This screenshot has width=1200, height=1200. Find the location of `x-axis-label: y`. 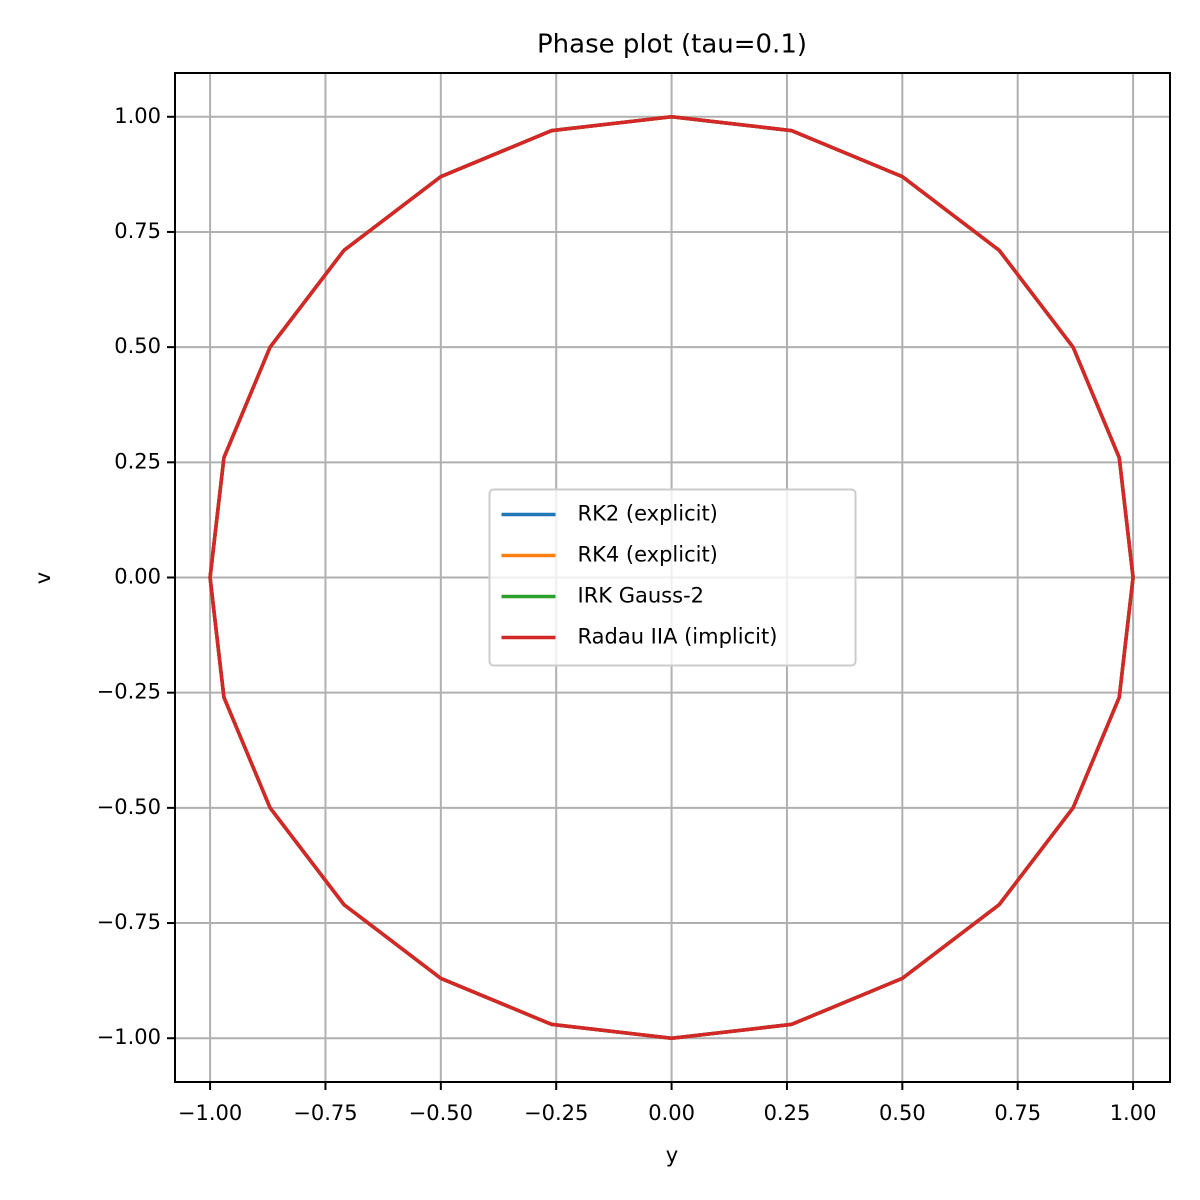

x-axis-label: y is located at coordinates (672, 1155).